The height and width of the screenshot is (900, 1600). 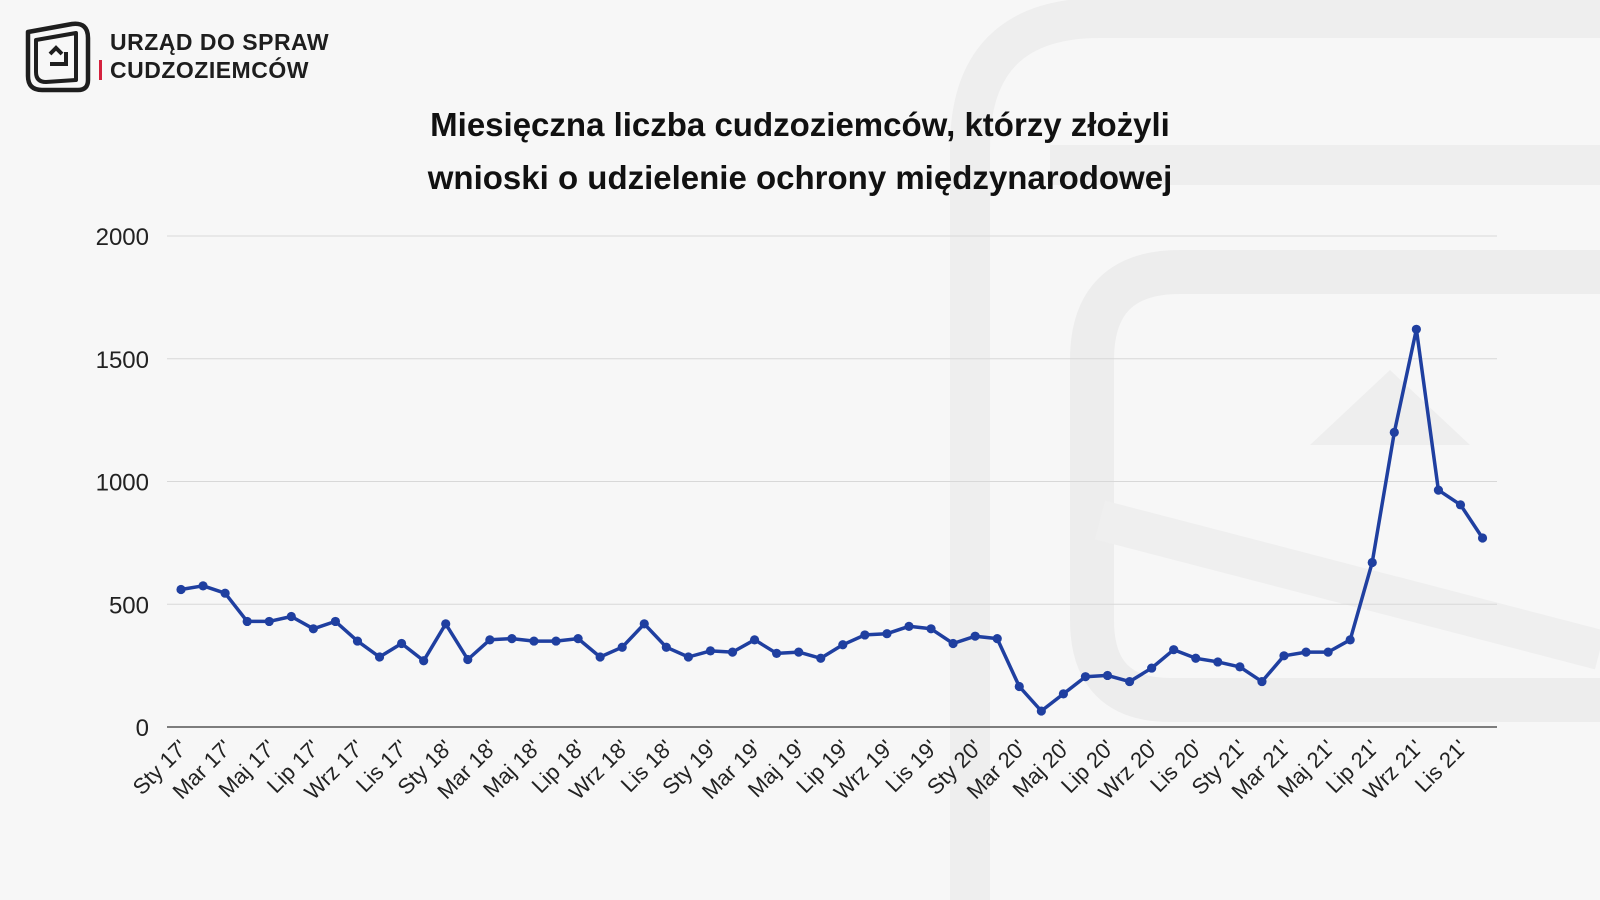 I want to click on y-tick-label: 0, so click(x=142, y=728).